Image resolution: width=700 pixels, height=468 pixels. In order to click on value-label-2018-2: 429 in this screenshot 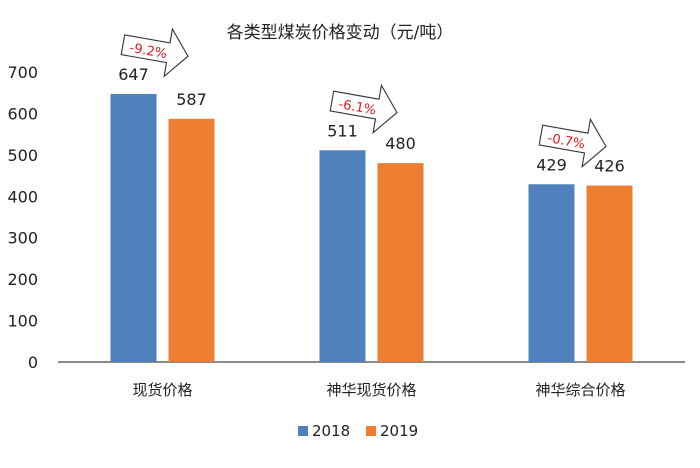, I will do `click(551, 164)`.